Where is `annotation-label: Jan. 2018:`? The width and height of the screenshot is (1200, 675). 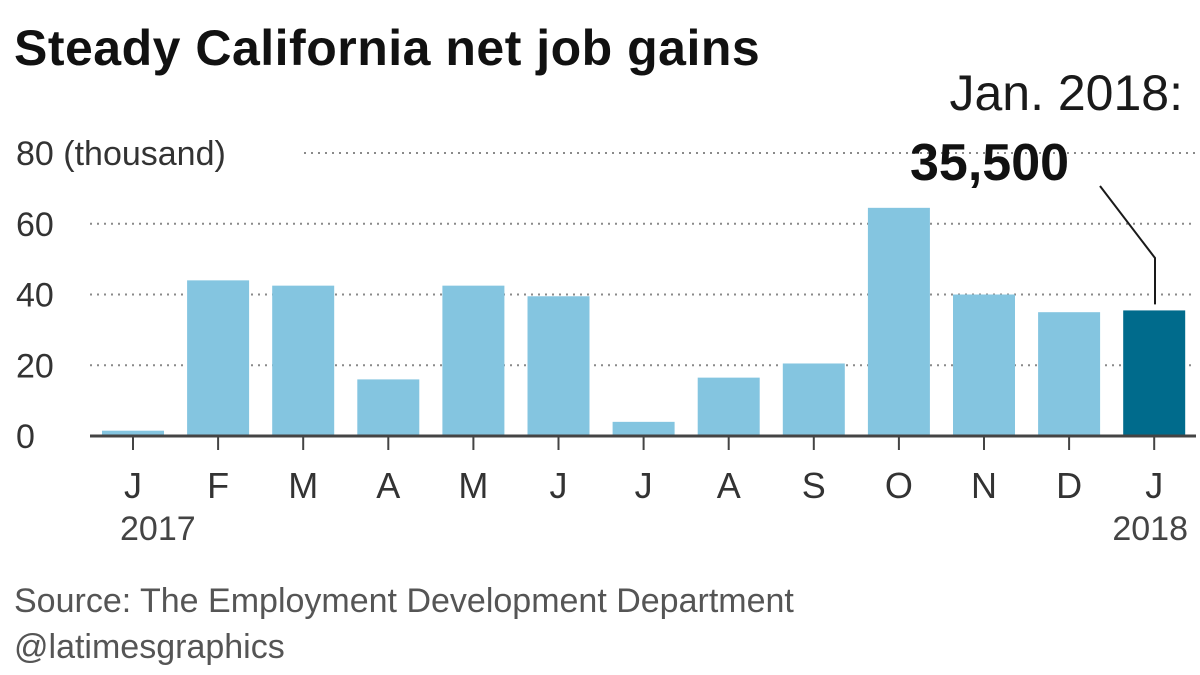 annotation-label: Jan. 2018: is located at coordinates (1066, 93).